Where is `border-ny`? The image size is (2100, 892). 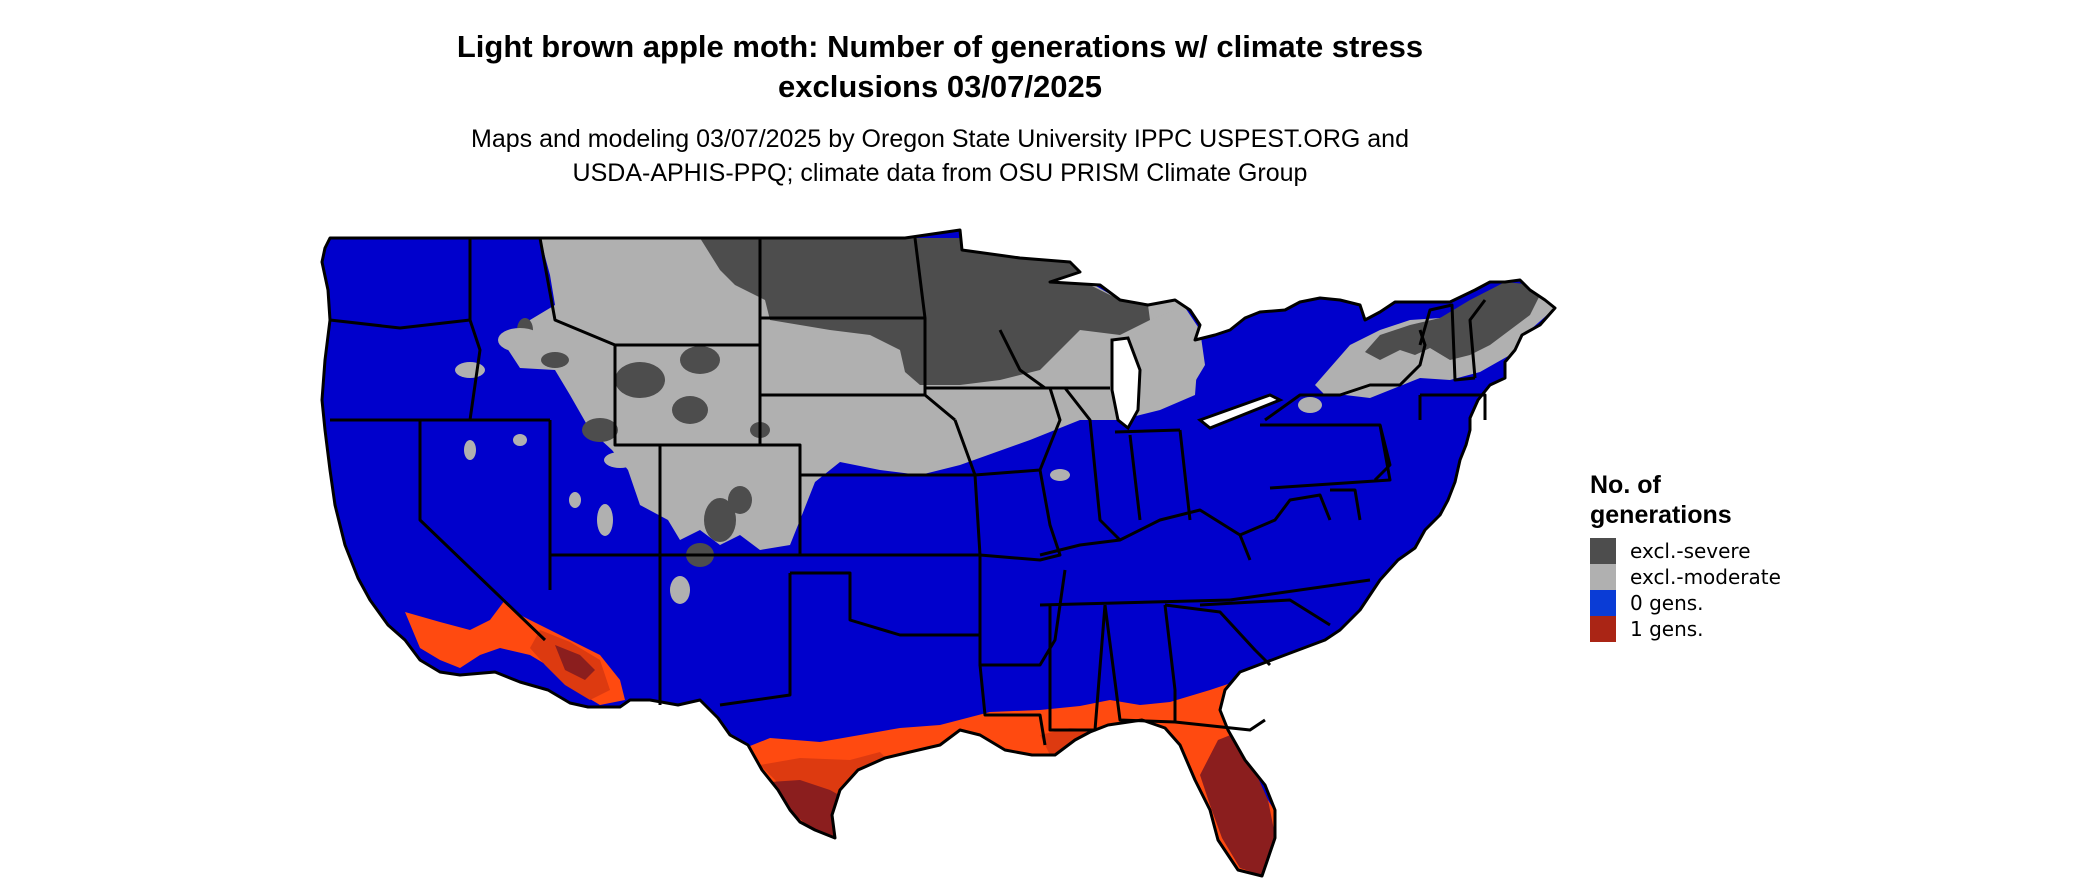
border-ny is located at coordinates (1345, 375).